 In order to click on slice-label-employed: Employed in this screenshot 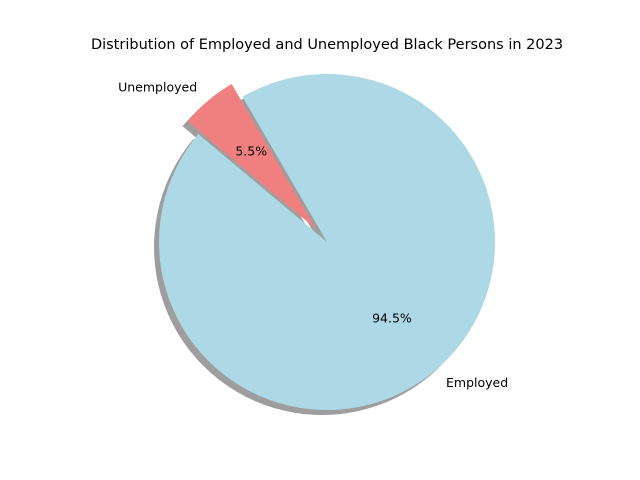, I will do `click(477, 382)`.